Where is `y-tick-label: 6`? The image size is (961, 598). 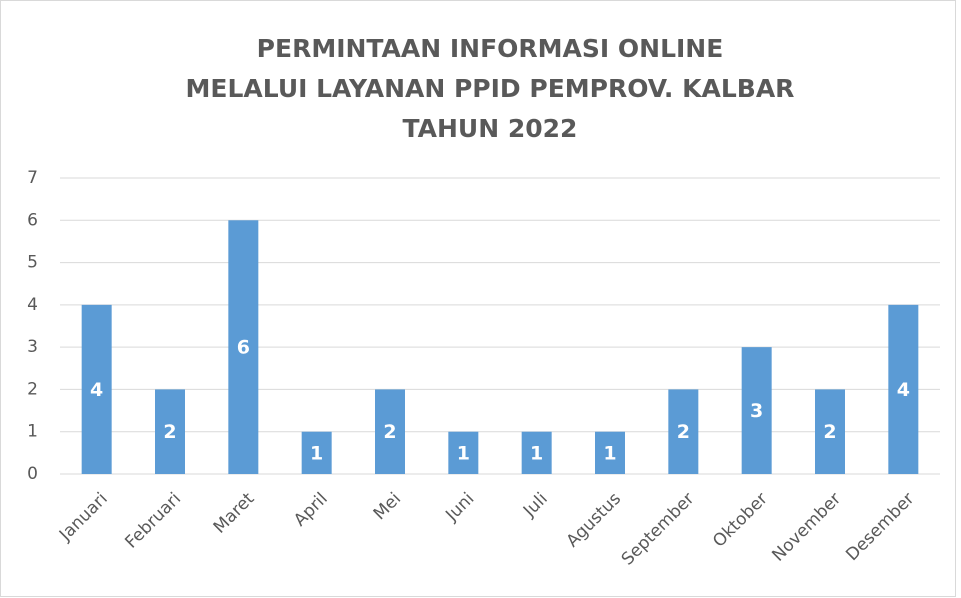 y-tick-label: 6 is located at coordinates (32, 220).